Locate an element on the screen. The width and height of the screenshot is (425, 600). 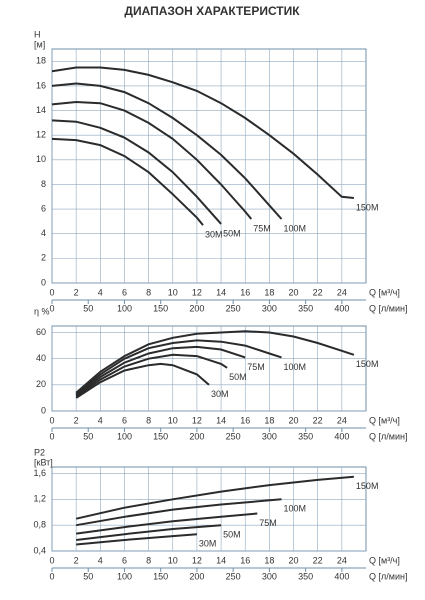
y-tick-label: 10 is located at coordinates (41, 159).